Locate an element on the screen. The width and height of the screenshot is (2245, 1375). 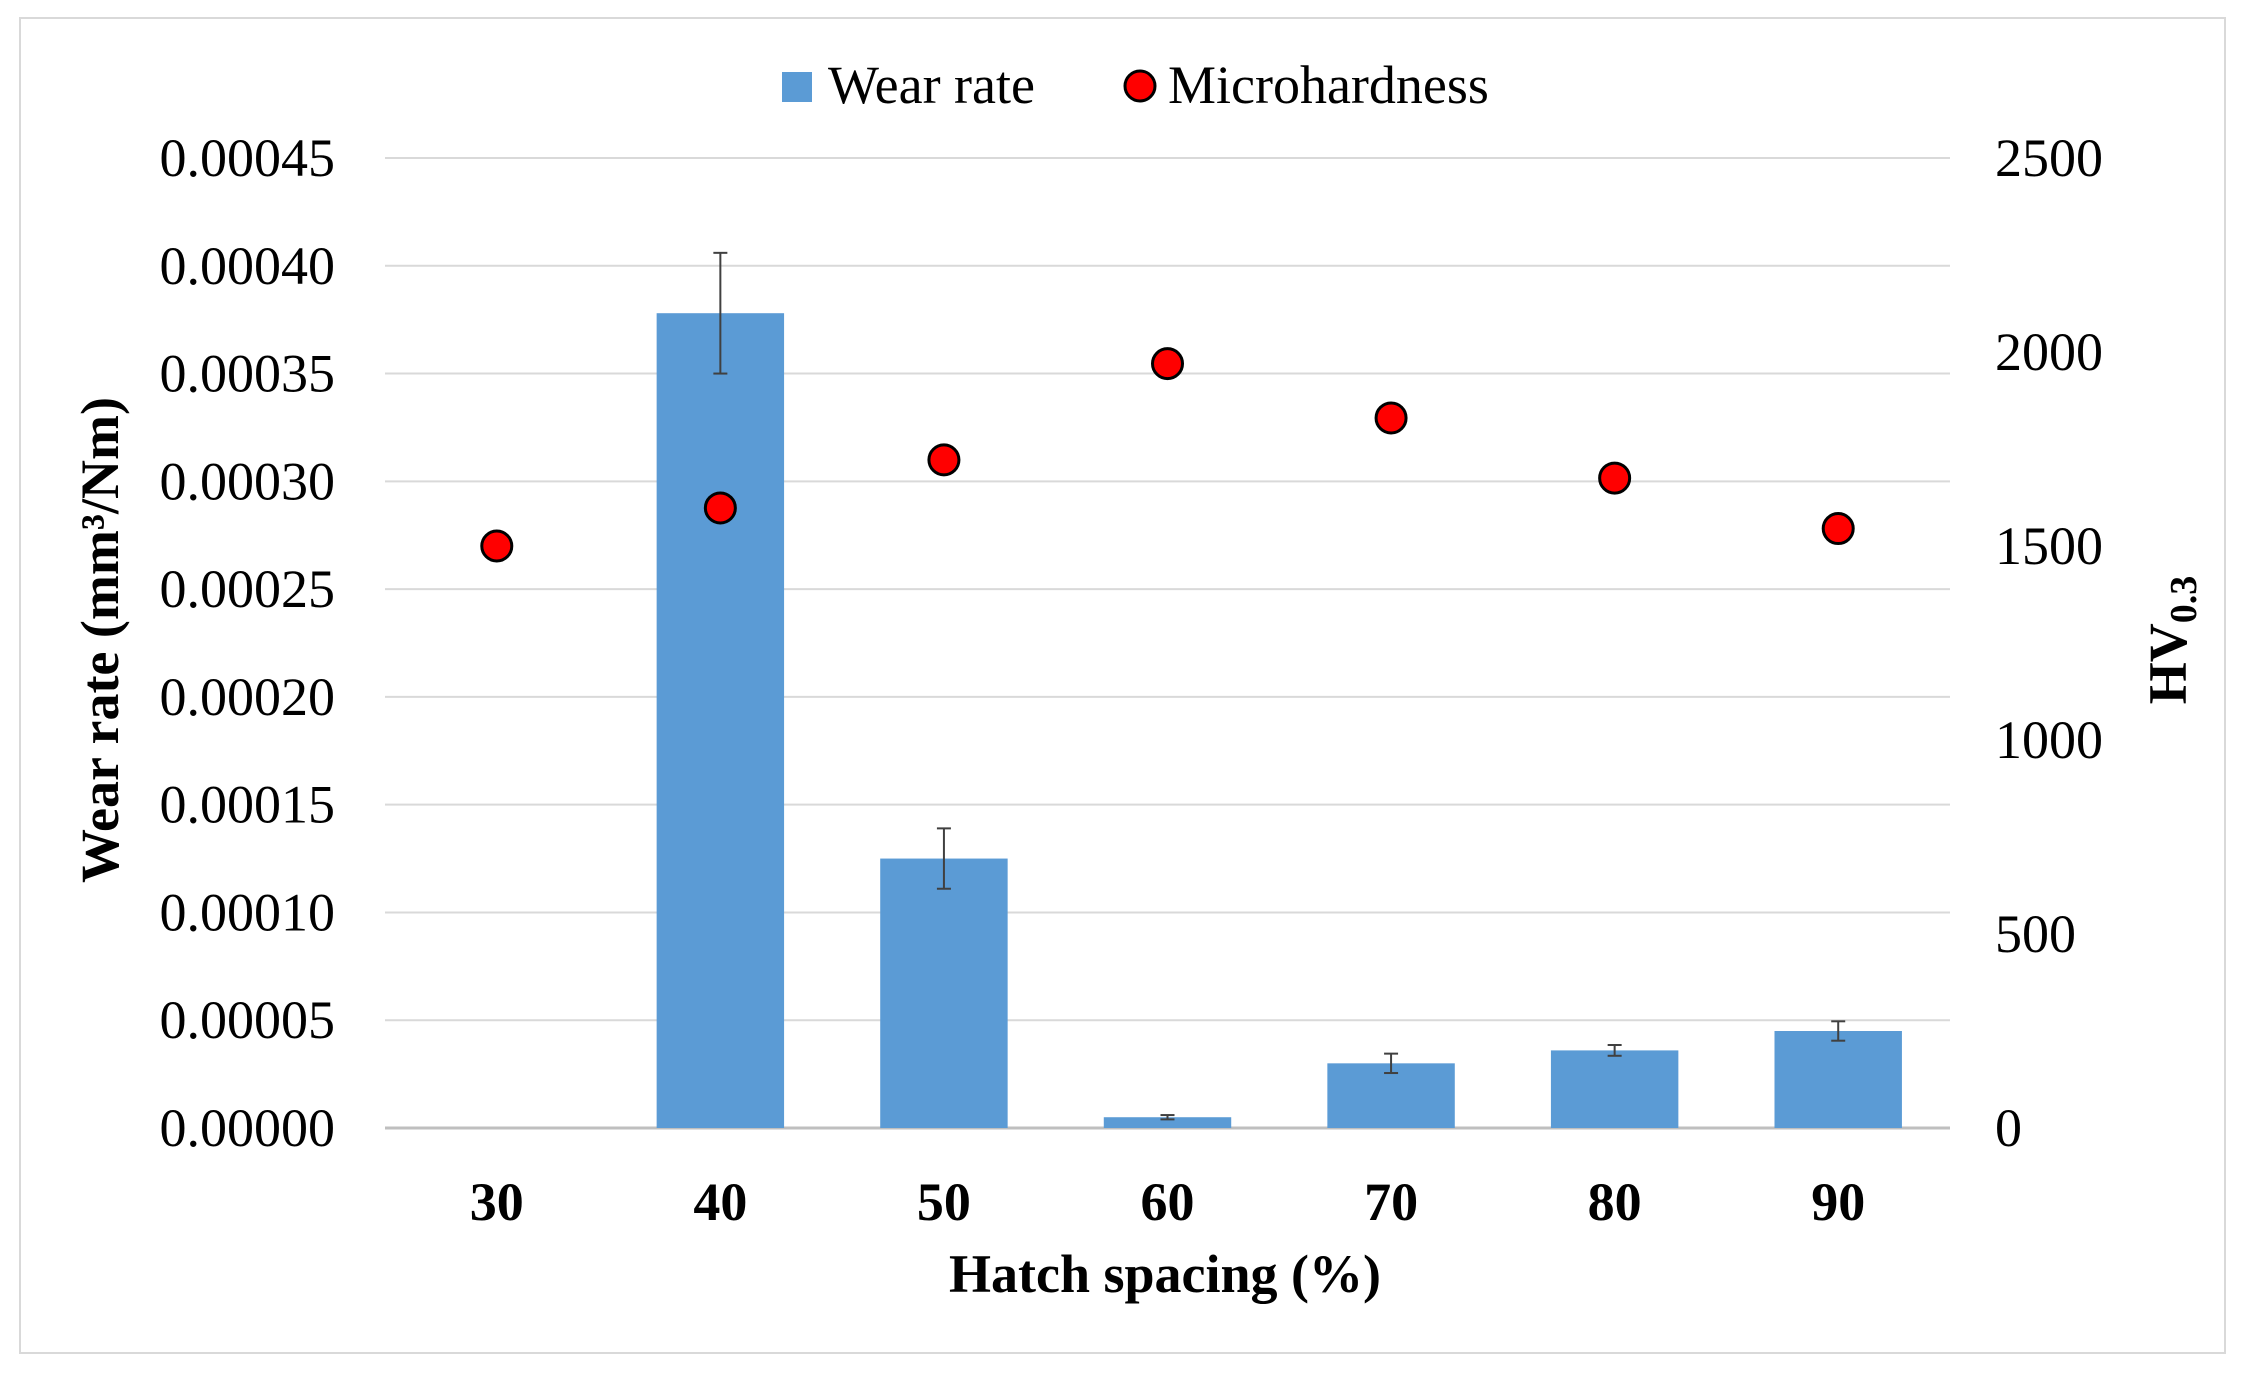
y2-axis-label: HV0.3 is located at coordinates (2171, 640).